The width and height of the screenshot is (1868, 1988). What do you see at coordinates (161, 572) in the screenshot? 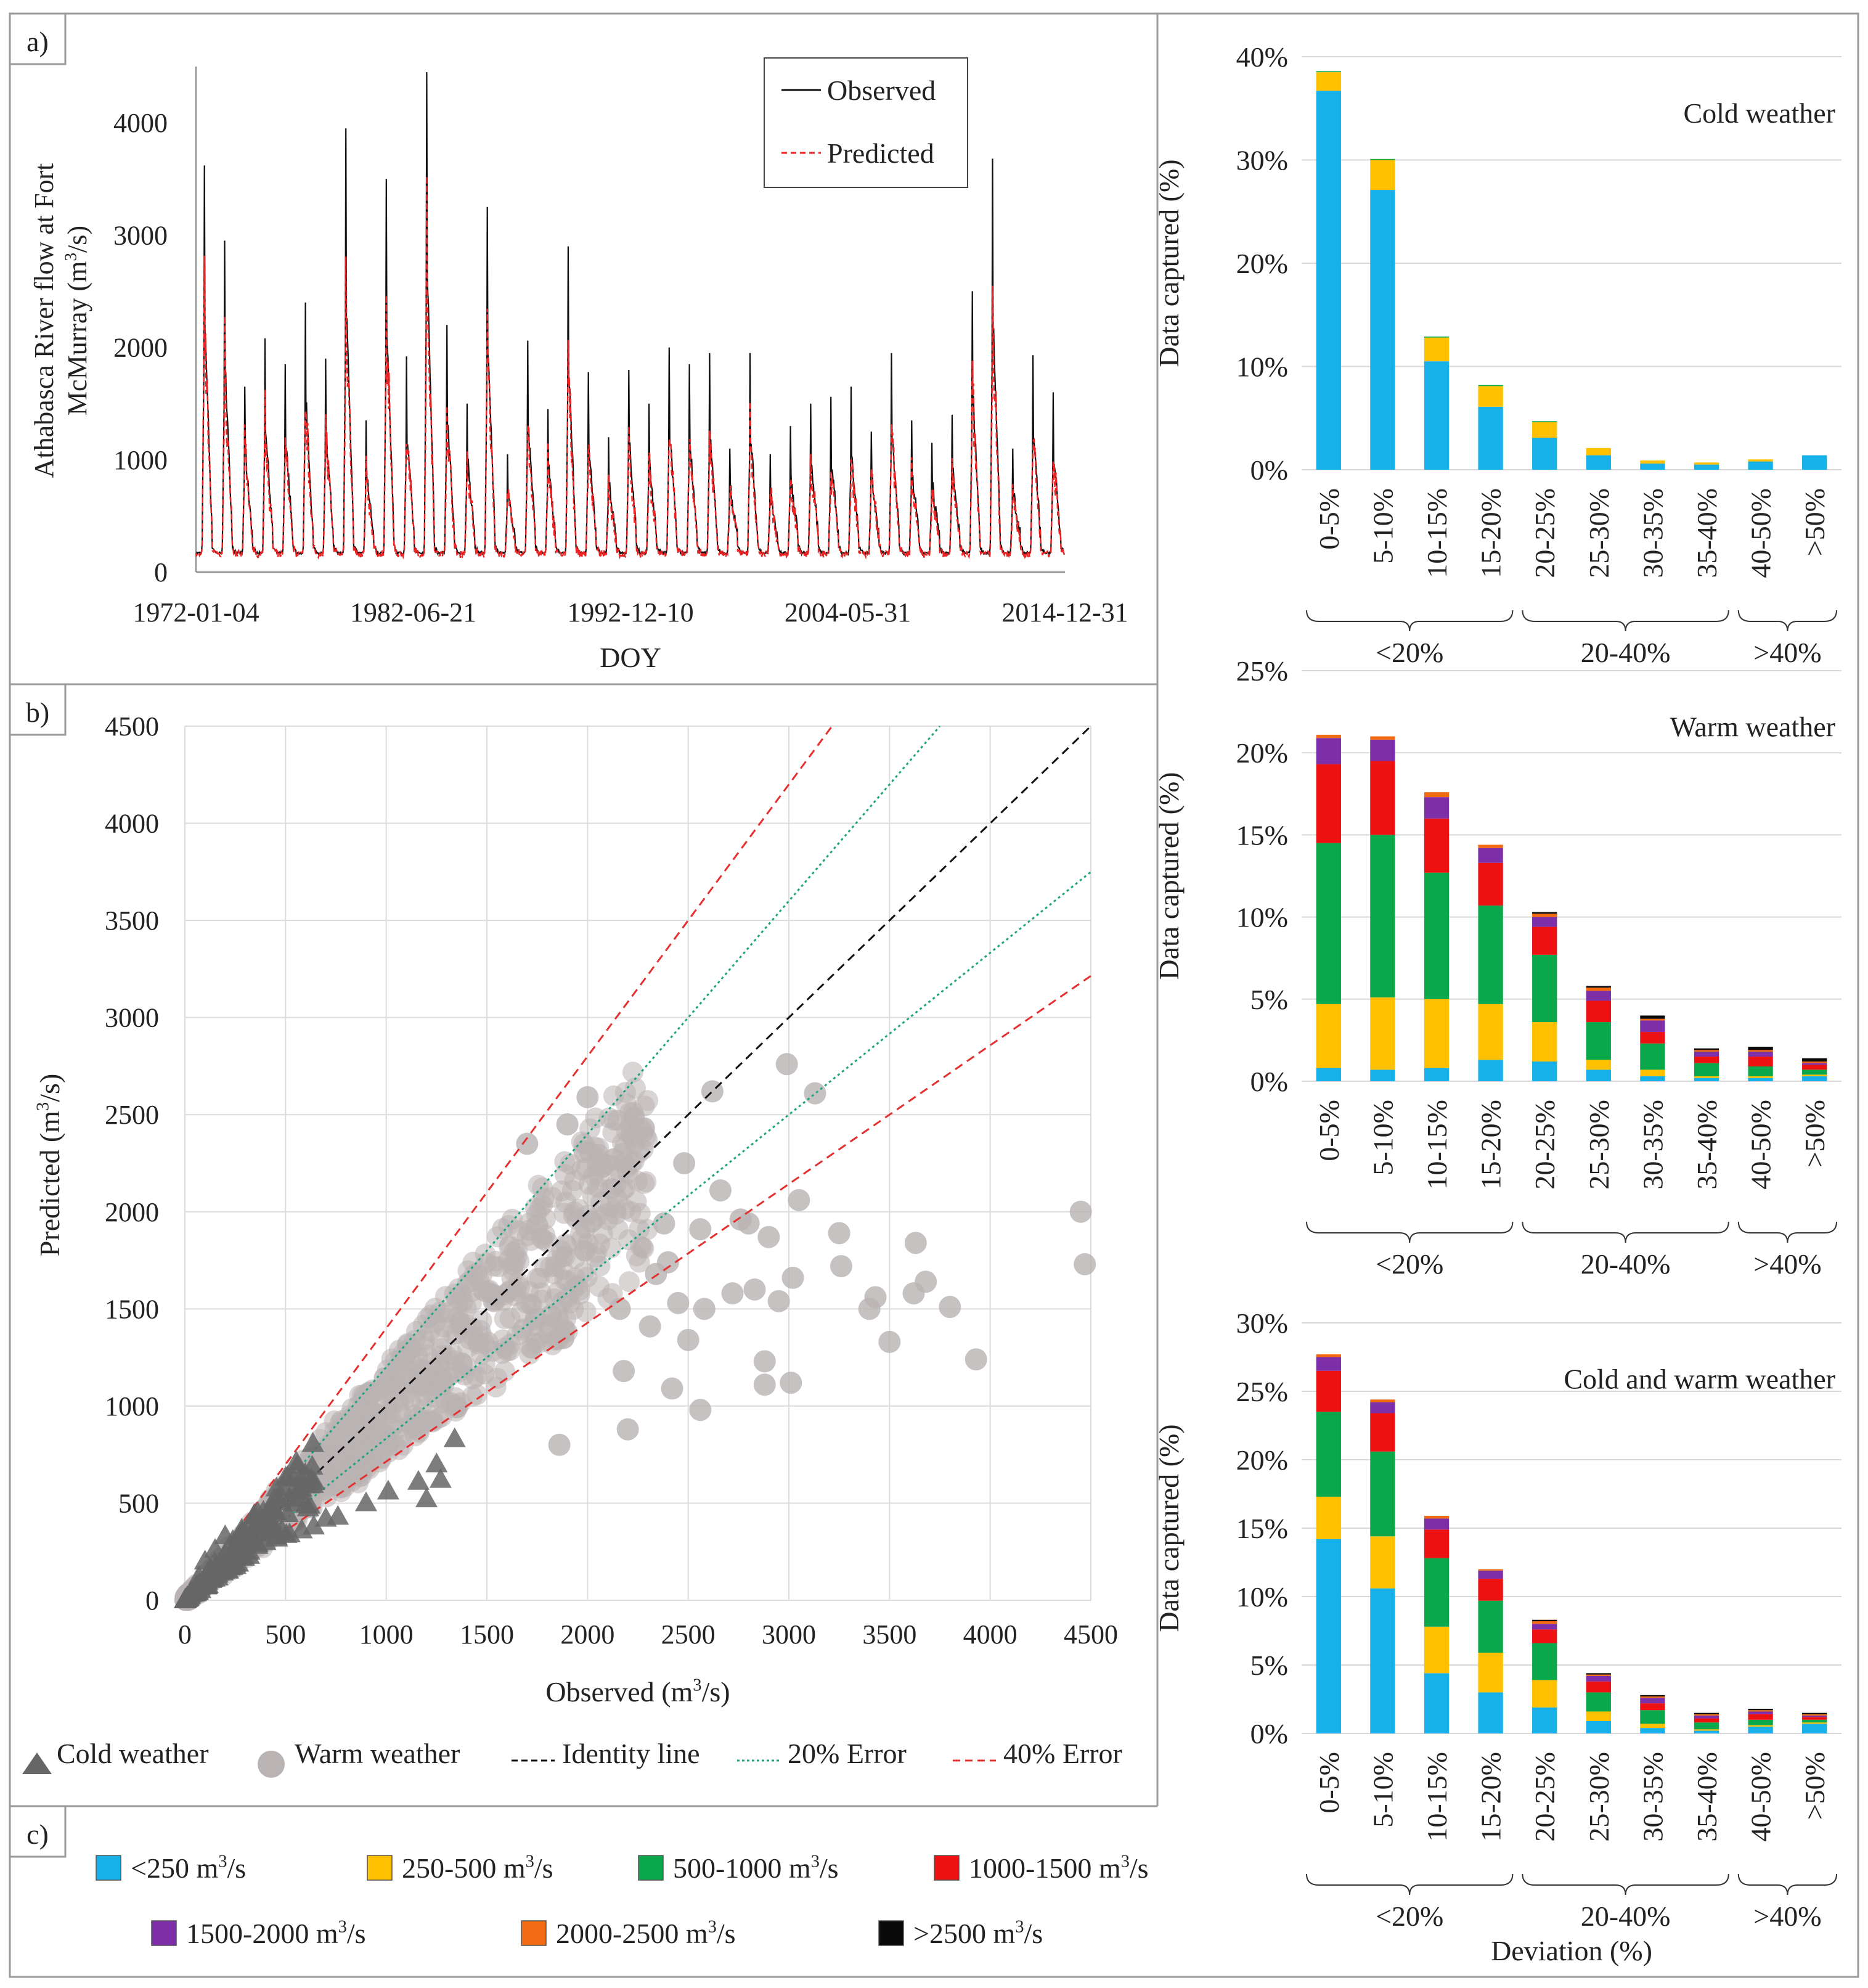
I see `y-tick-label: 0` at bounding box center [161, 572].